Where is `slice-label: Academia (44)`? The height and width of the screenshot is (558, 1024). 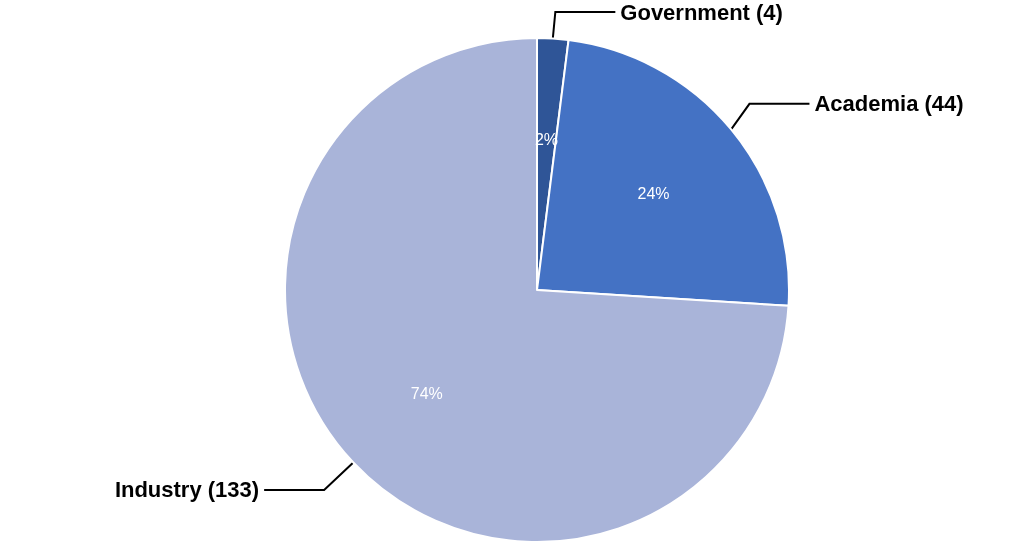
slice-label: Academia (44) is located at coordinates (889, 104).